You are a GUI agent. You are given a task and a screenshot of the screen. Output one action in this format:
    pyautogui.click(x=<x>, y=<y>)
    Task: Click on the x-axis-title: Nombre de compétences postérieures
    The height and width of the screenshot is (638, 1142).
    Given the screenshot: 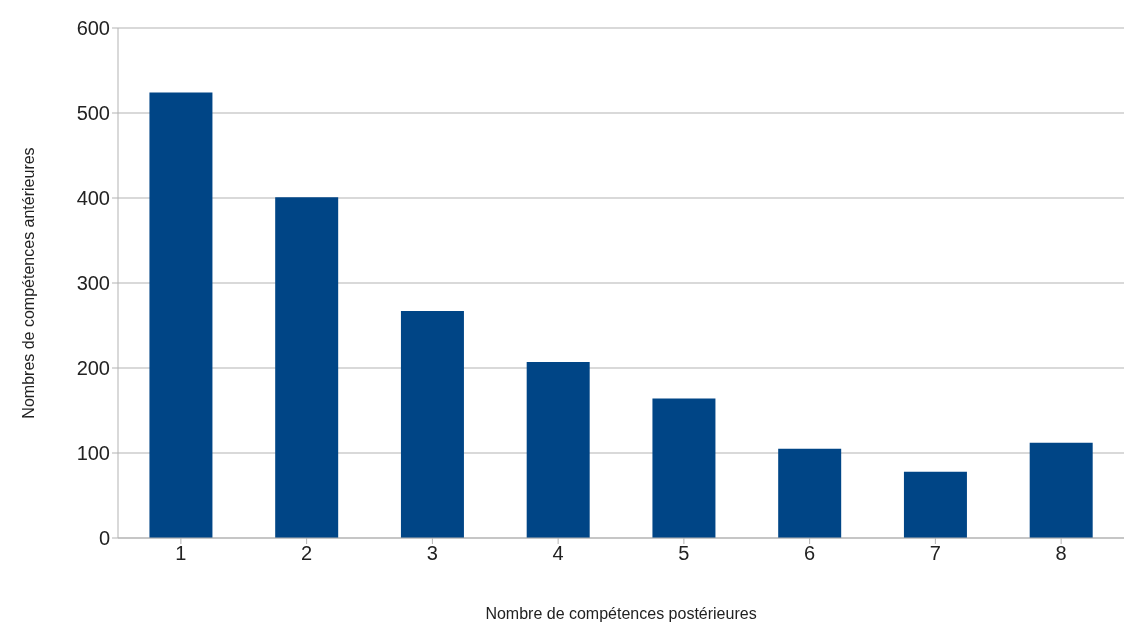 What is the action you would take?
    pyautogui.click(x=621, y=614)
    